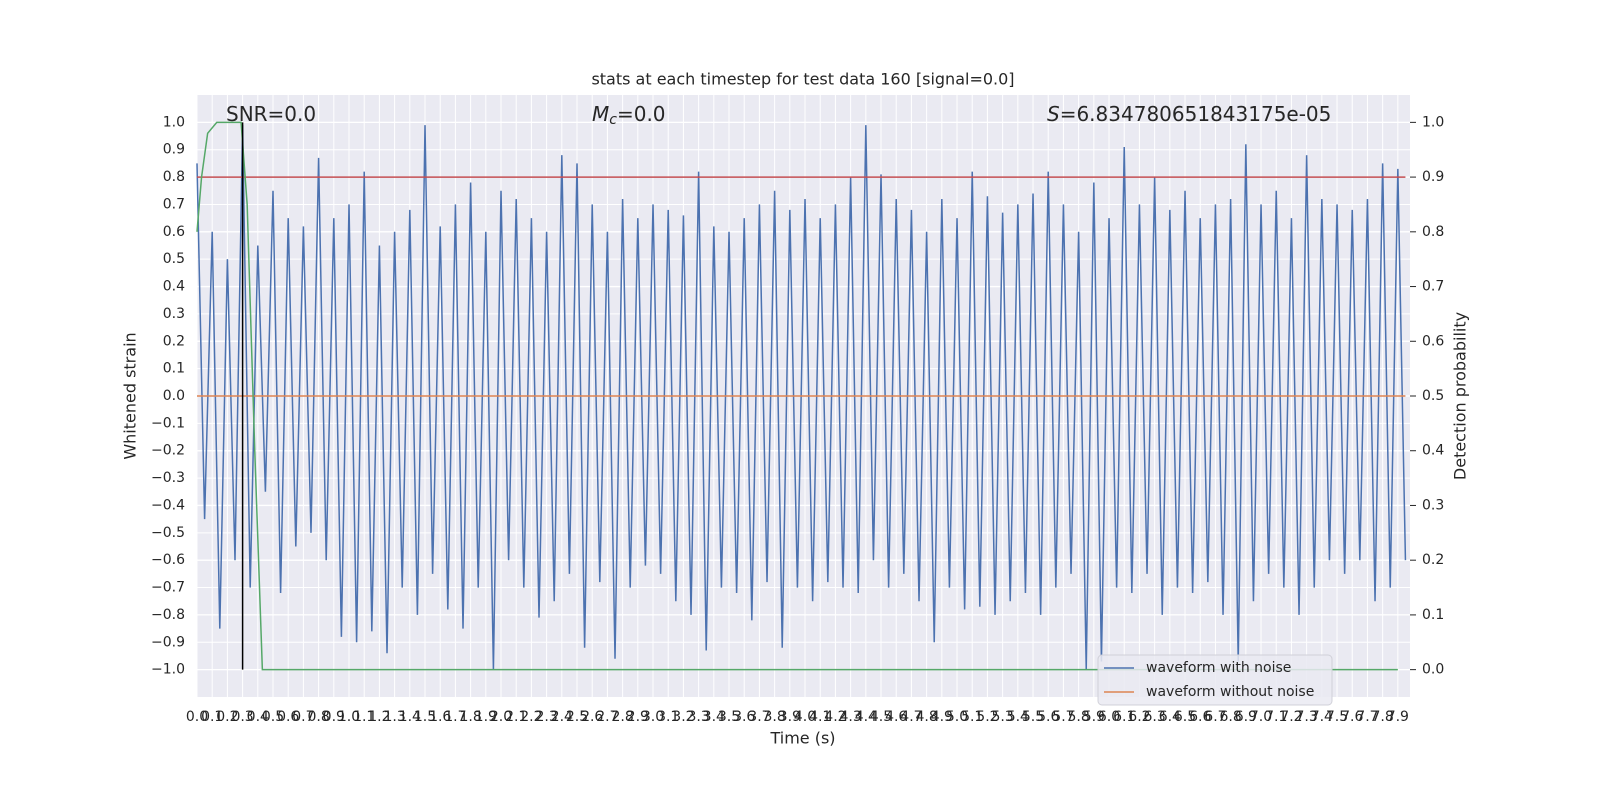 This screenshot has width=1600, height=800. I want to click on x-tick-label: 7.3, so click(1307, 717).